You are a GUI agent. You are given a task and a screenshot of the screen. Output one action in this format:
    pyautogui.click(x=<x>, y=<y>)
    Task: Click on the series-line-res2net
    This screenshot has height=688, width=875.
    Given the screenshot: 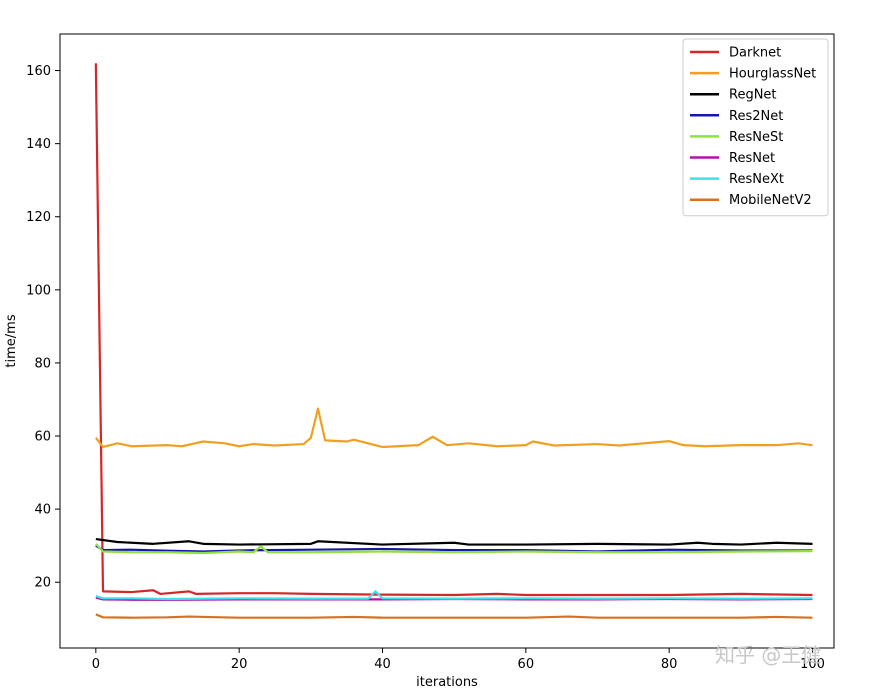 What is the action you would take?
    pyautogui.click(x=454, y=548)
    